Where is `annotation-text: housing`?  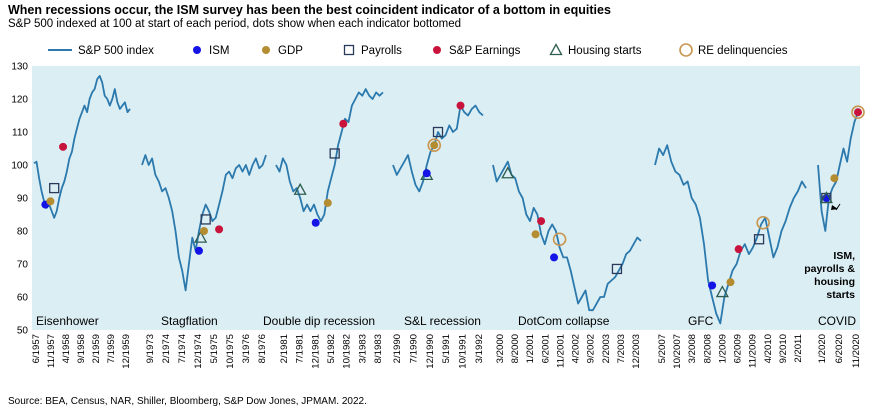 annotation-text: housing is located at coordinates (834, 282).